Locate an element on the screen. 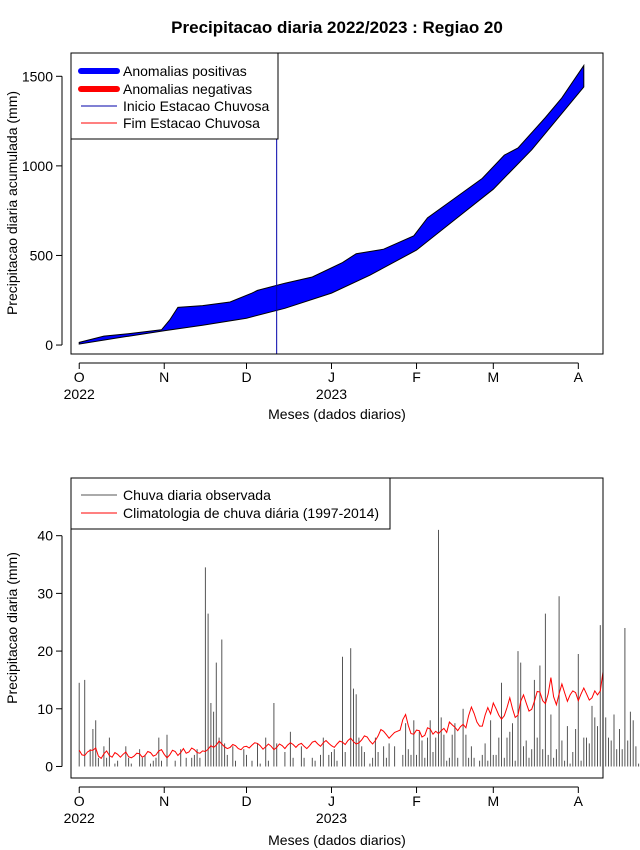 This screenshot has width=640, height=850. top-y-tick-label: 0 is located at coordinates (49, 345).